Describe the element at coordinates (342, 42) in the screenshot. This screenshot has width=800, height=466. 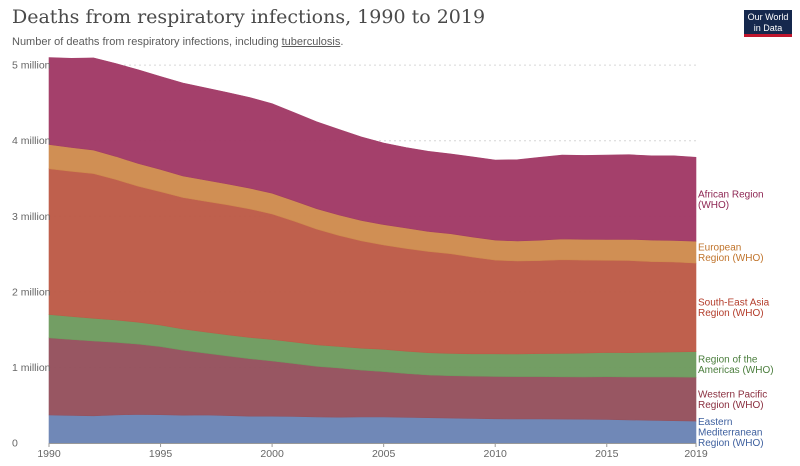
I see `subtitle-suffix: .` at that location.